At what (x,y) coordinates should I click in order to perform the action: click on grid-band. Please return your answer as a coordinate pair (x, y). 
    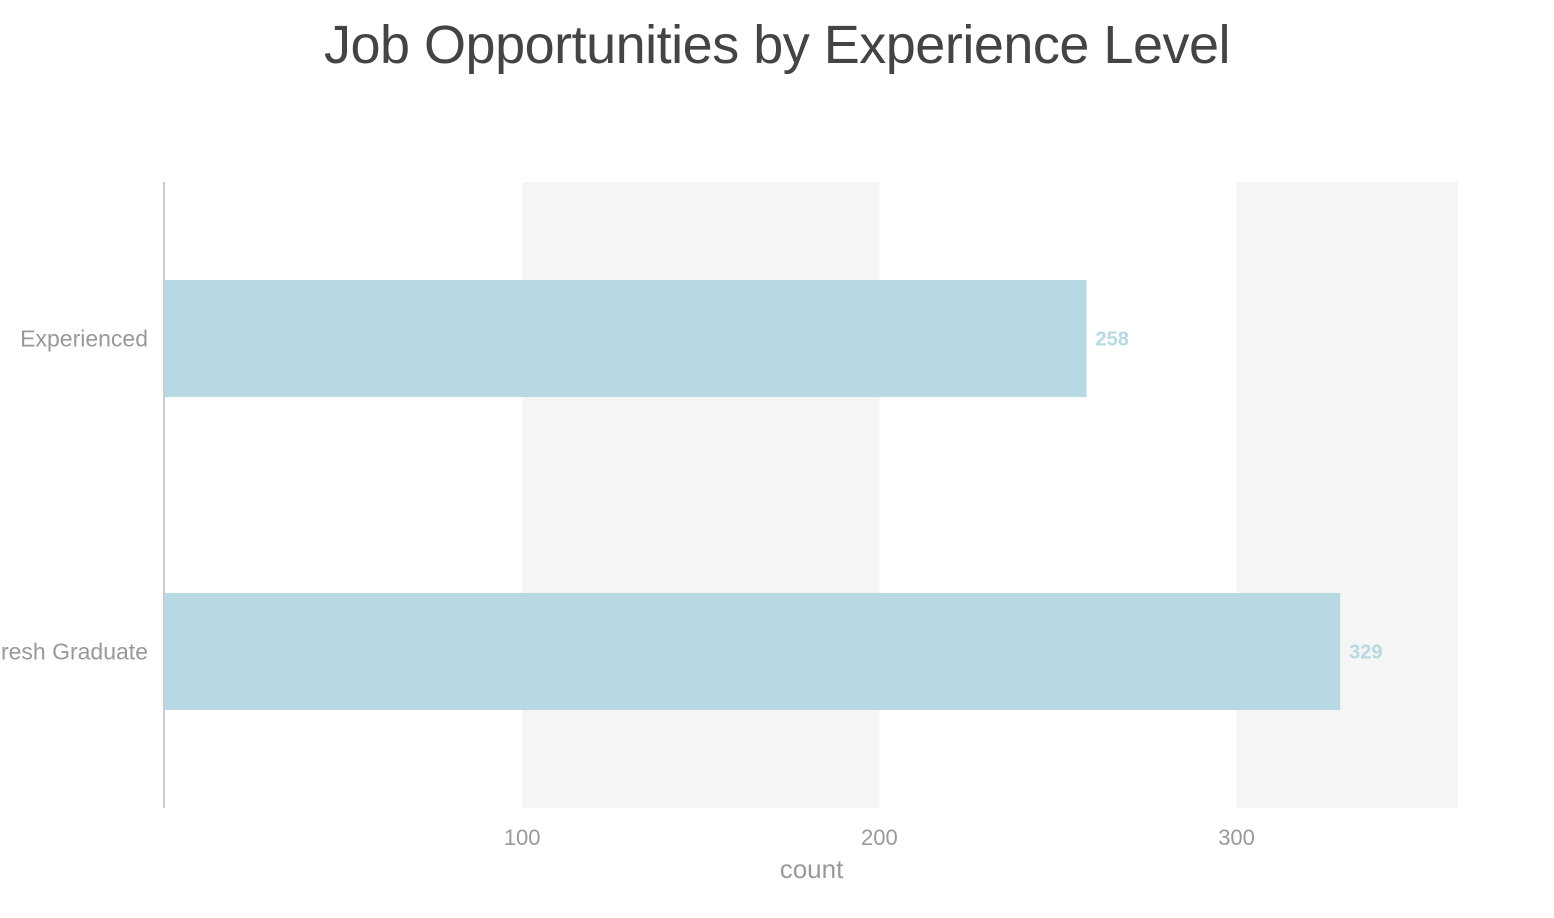
    Looking at the image, I should click on (1347, 495).